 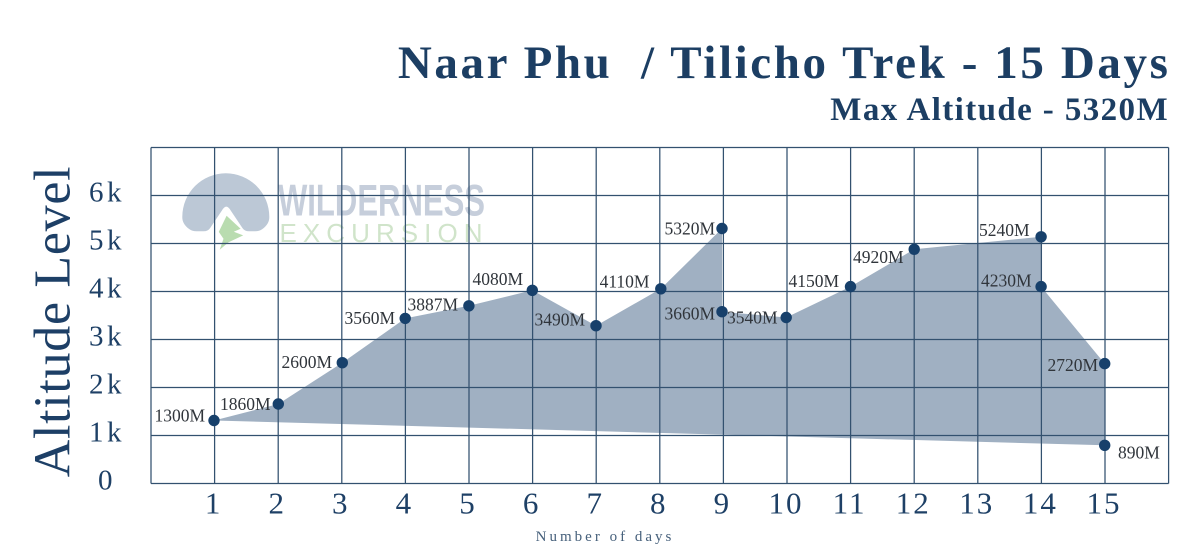 What do you see at coordinates (306, 362) in the screenshot?
I see `svg-text: 2600M` at bounding box center [306, 362].